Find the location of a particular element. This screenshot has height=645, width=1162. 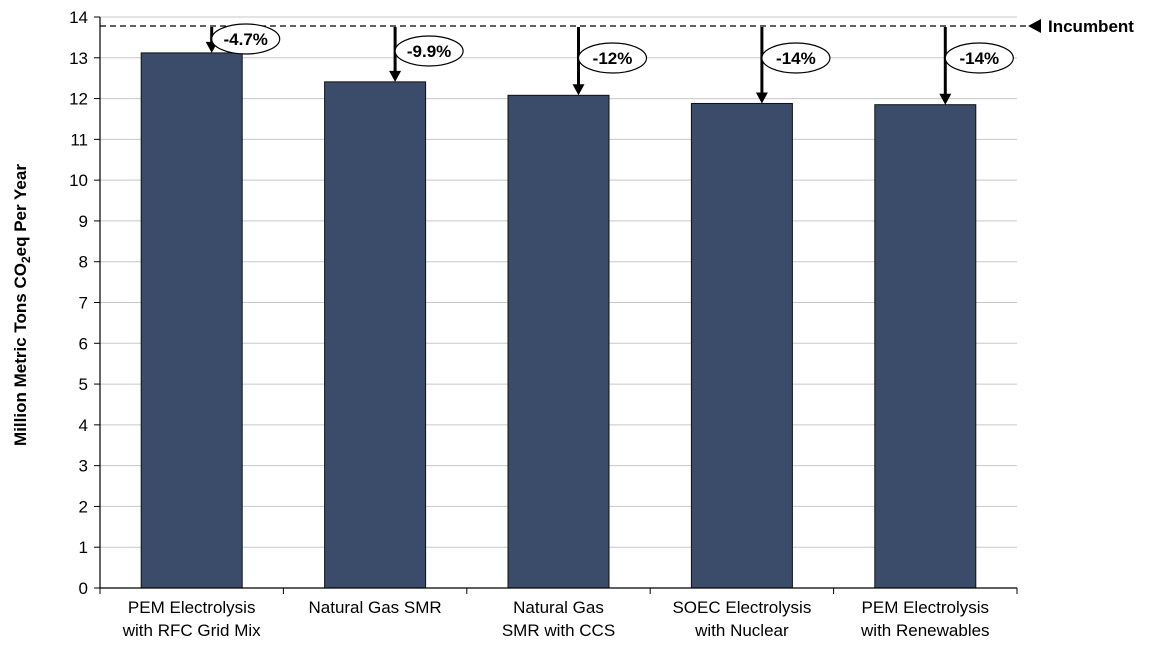

y-tick-label: 2 is located at coordinates (83, 506).